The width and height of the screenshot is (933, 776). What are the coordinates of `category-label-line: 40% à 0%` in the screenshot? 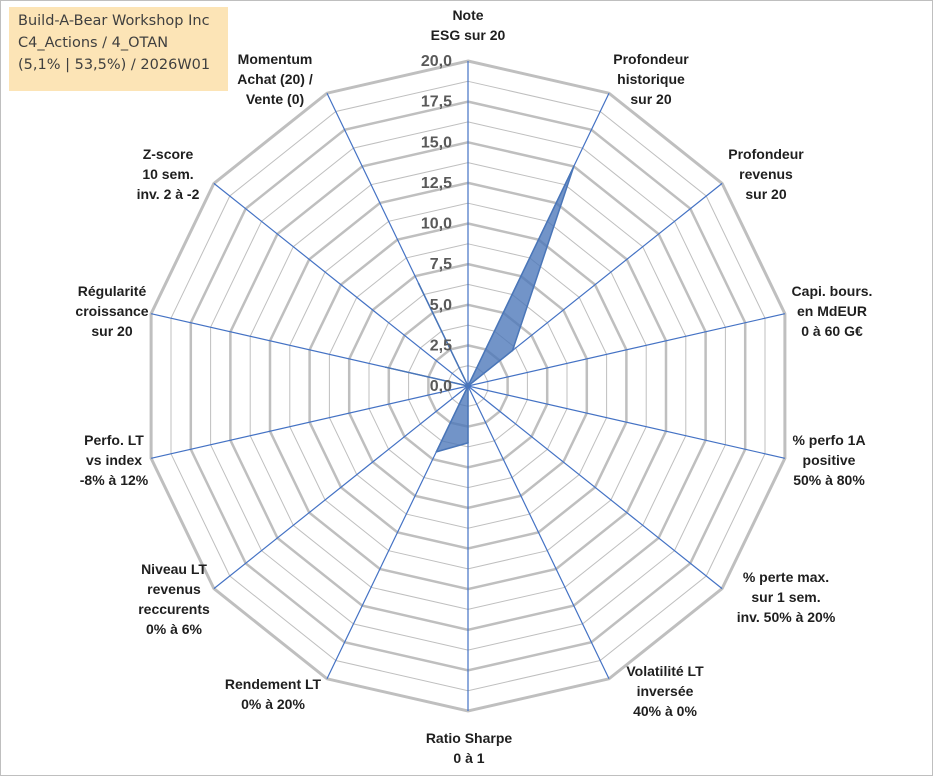 It's located at (665, 711).